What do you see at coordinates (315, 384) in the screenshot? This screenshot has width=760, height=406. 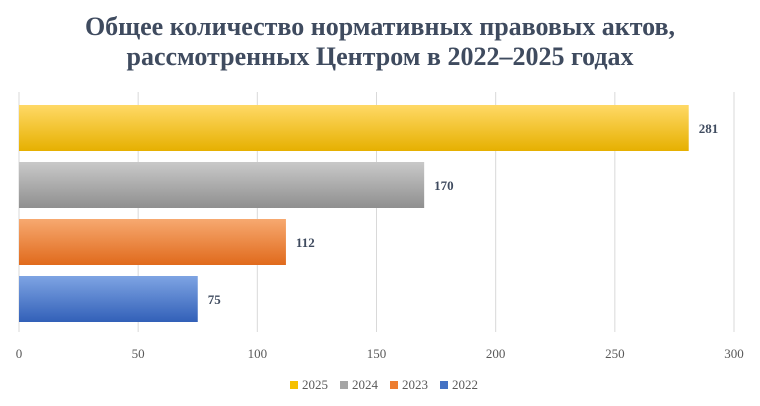 I see `legend-label-2025: 2025` at bounding box center [315, 384].